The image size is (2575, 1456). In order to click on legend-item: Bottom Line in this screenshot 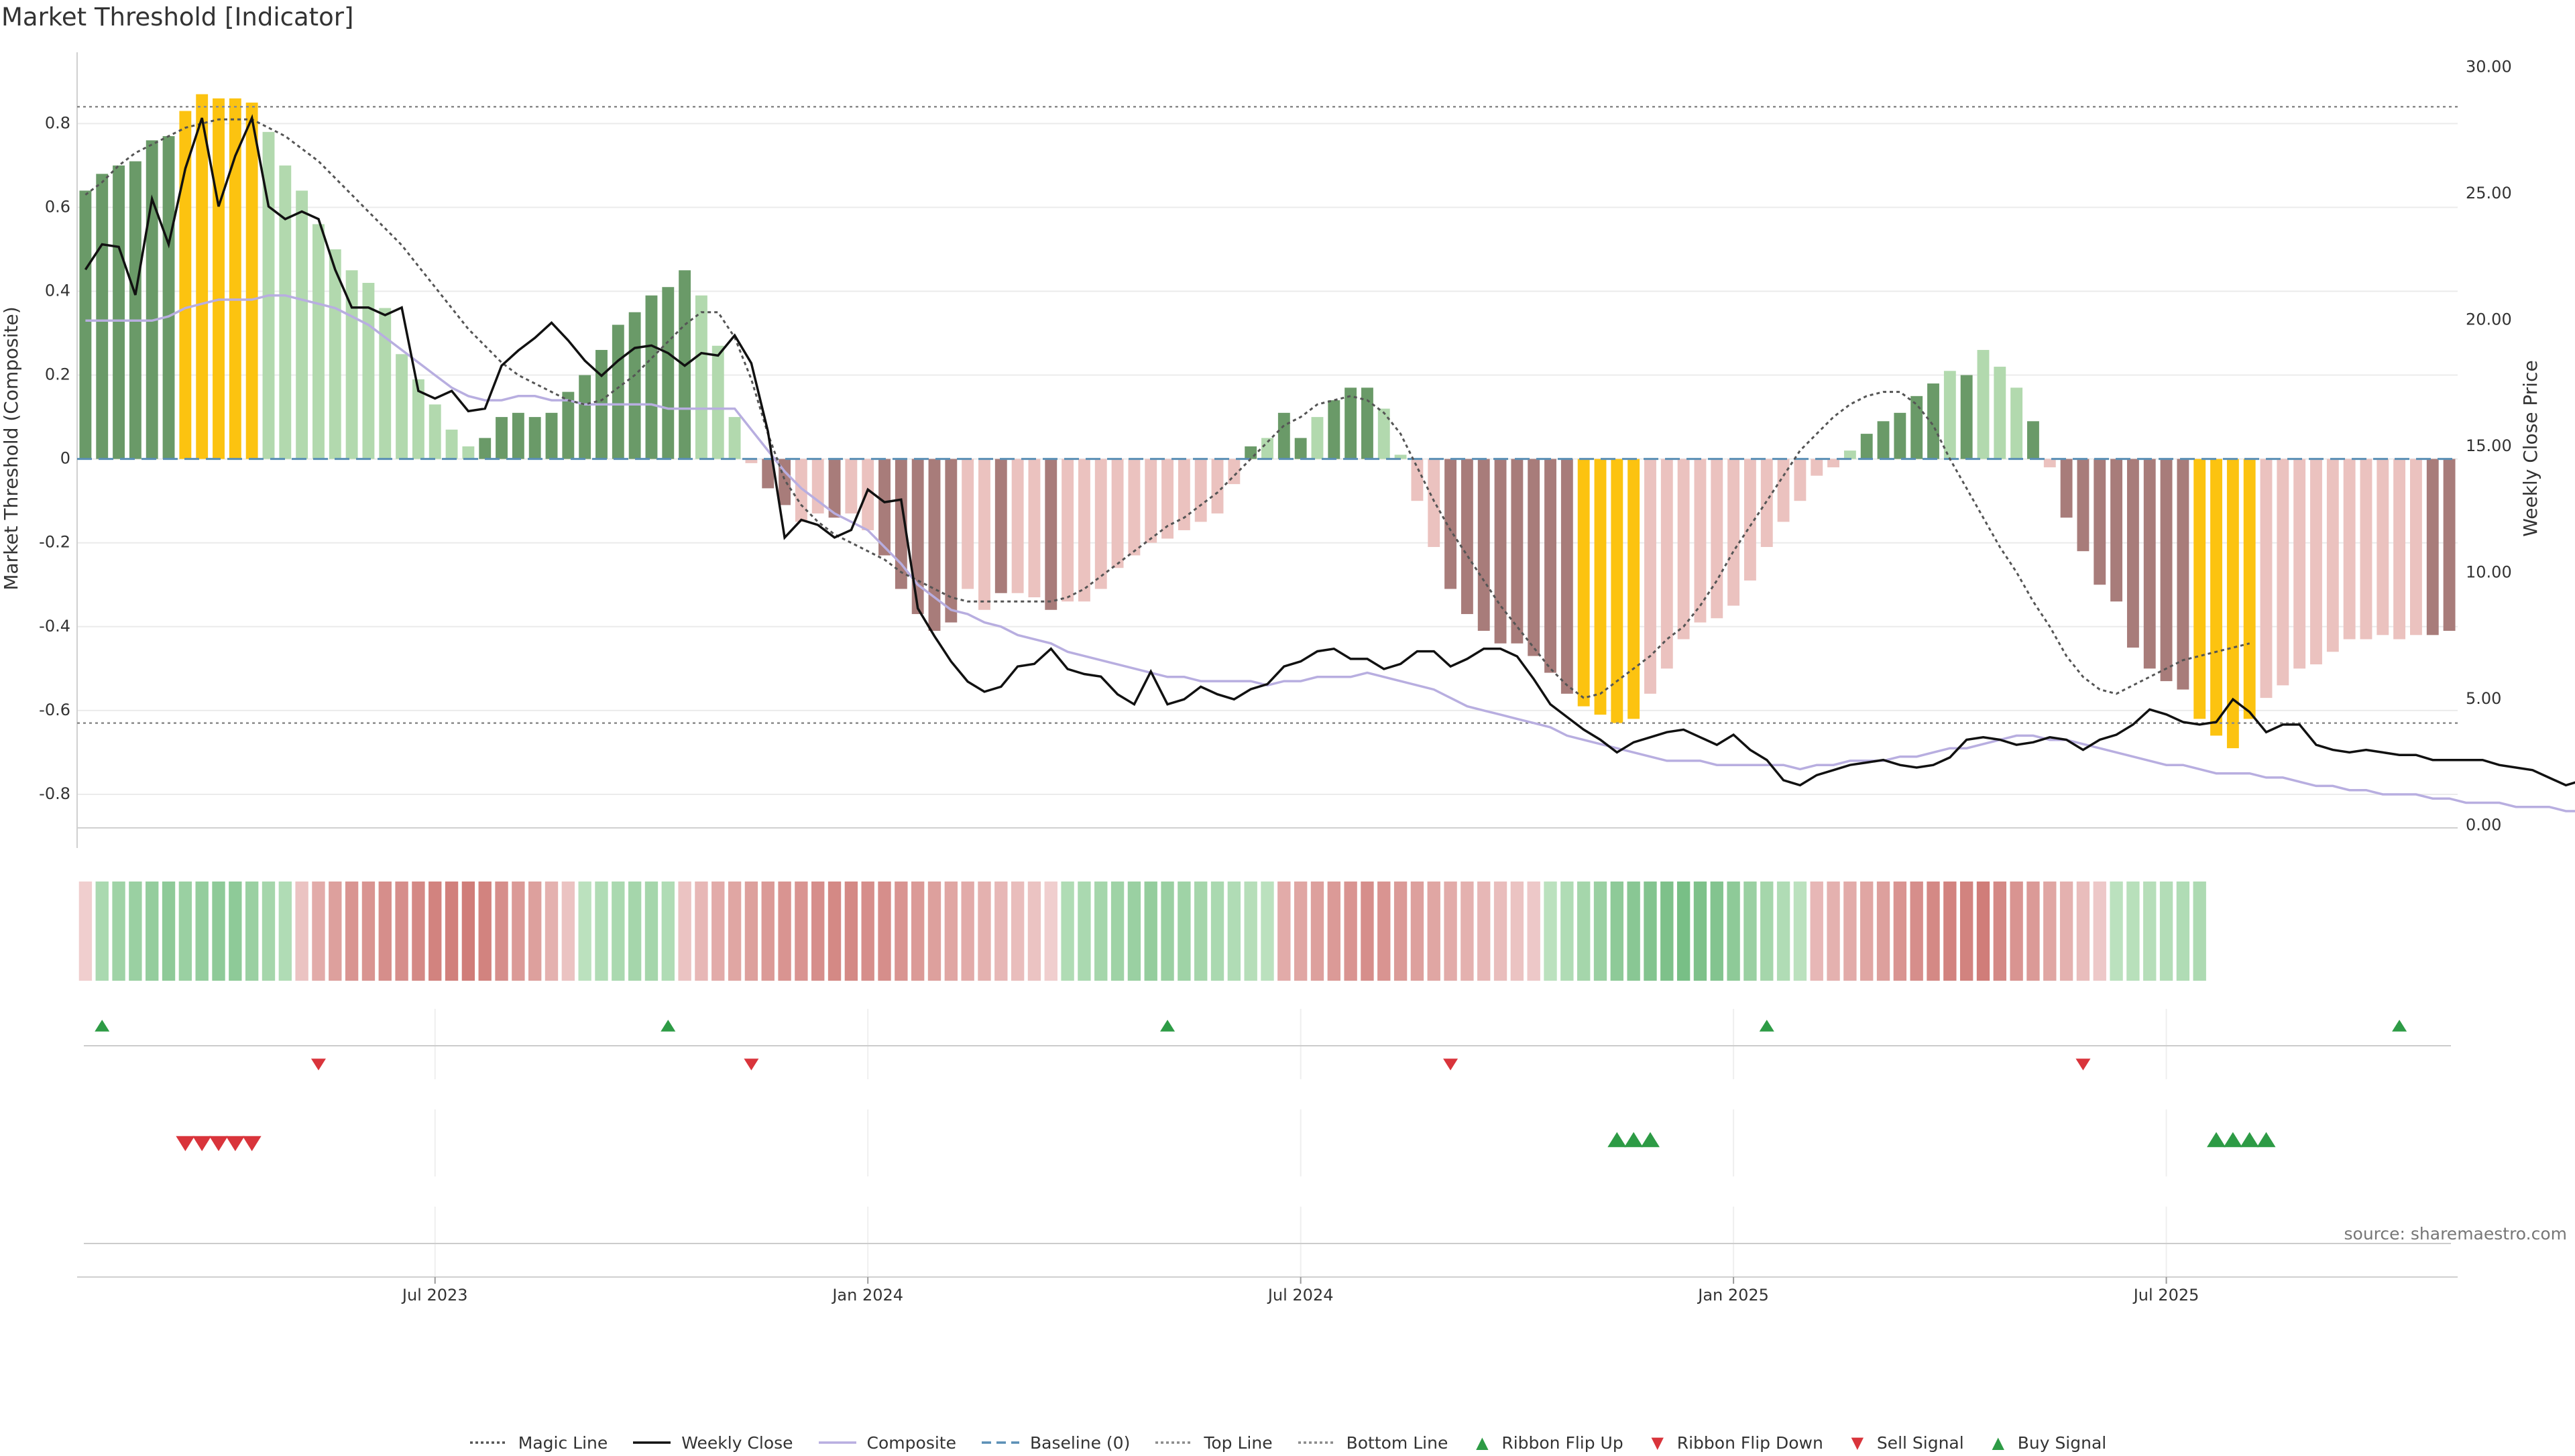, I will do `click(1372, 1443)`.